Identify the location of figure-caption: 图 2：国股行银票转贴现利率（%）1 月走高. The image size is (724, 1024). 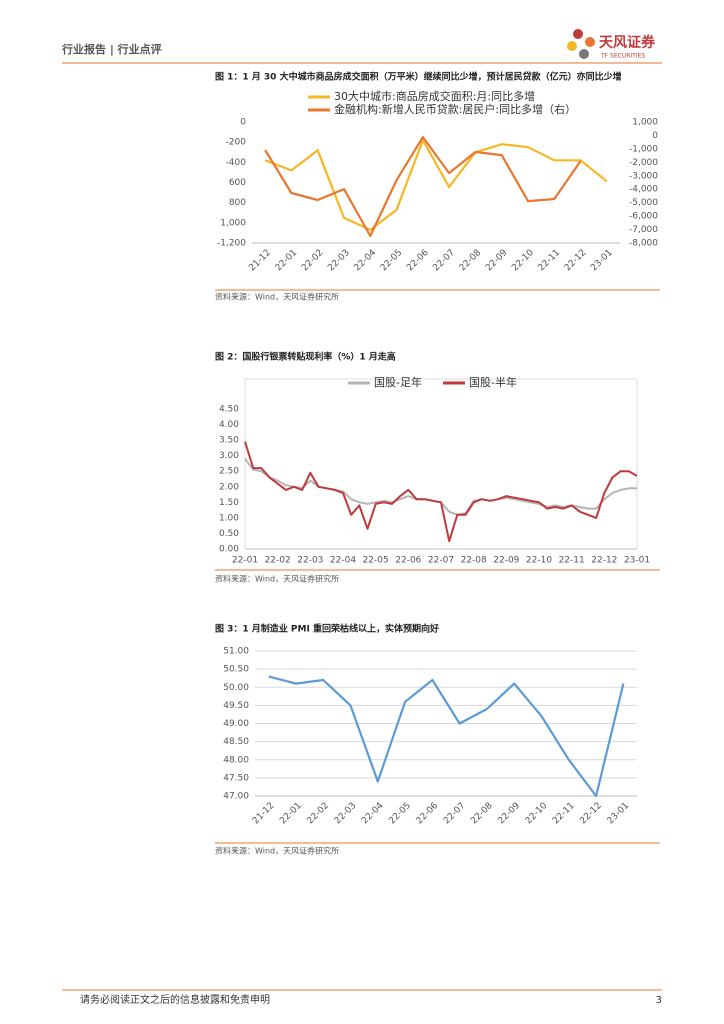
(305, 357).